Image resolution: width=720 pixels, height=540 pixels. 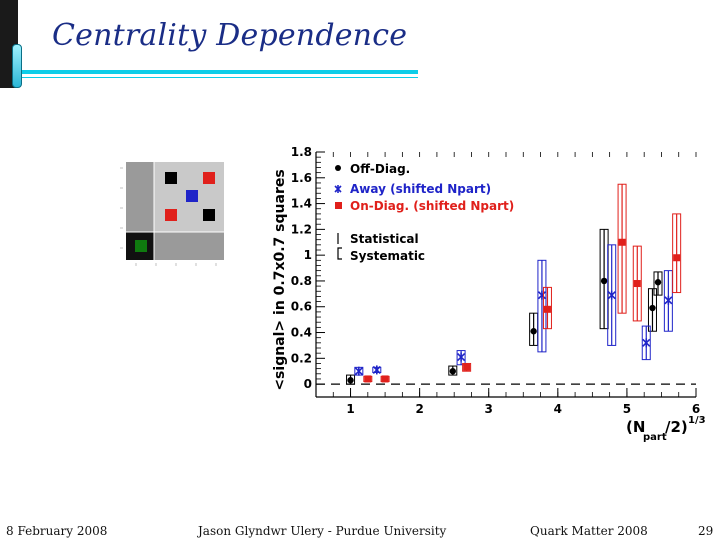 I want to click on legend-marker-off-diag, so click(x=338, y=168).